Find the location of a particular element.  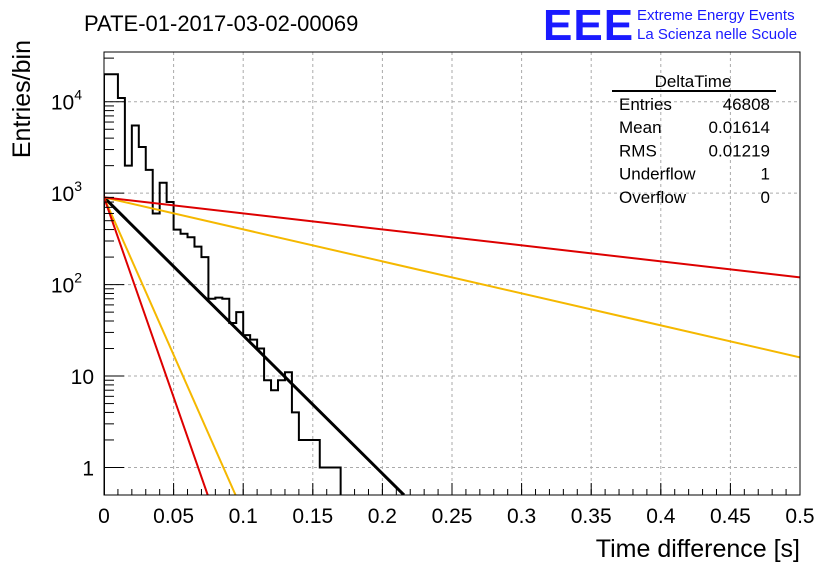

x-tick-label: 0.05 is located at coordinates (173, 516).